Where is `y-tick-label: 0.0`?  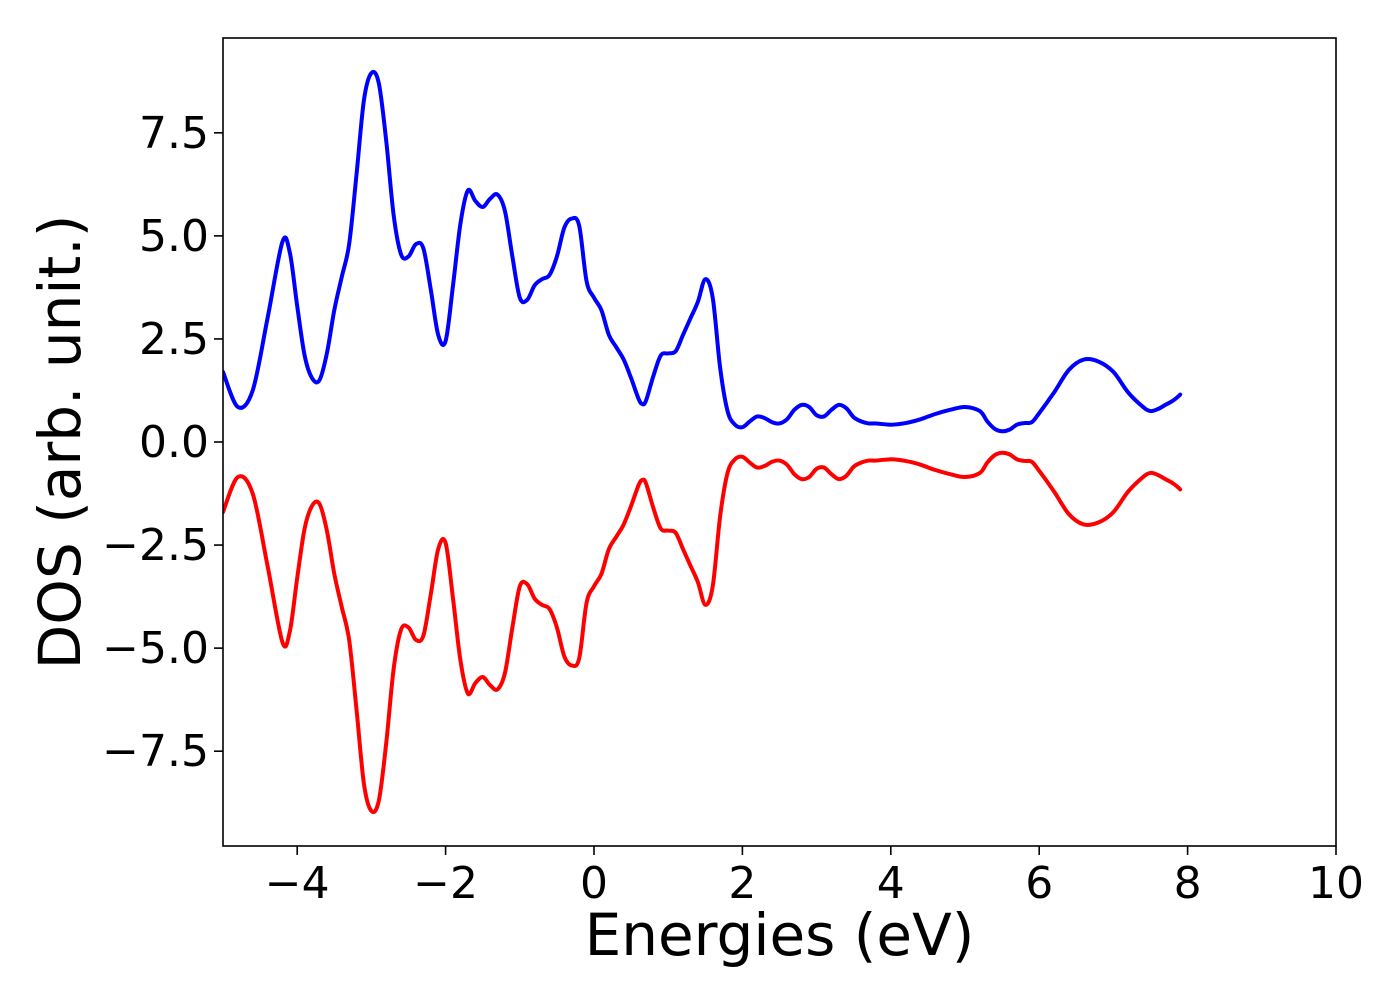
y-tick-label: 0.0 is located at coordinates (174, 442).